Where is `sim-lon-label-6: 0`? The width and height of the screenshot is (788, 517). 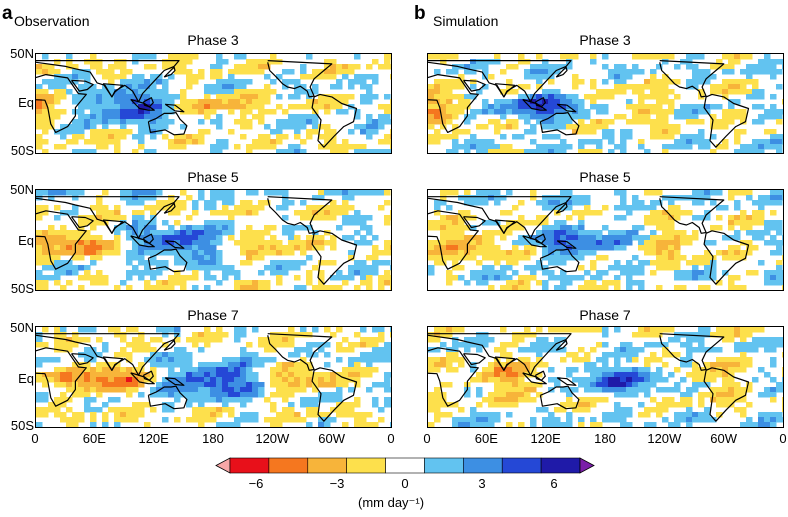 sim-lon-label-6: 0 is located at coordinates (783, 438).